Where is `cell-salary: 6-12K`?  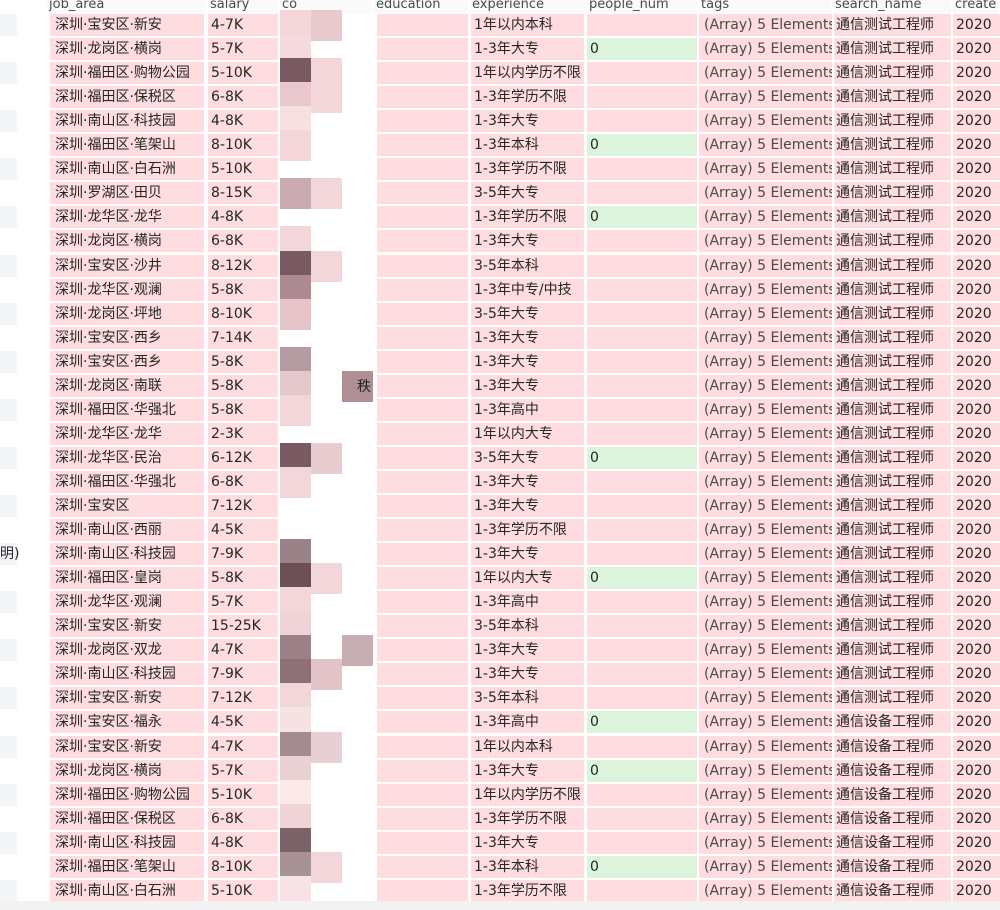 cell-salary: 6-12K is located at coordinates (243, 458).